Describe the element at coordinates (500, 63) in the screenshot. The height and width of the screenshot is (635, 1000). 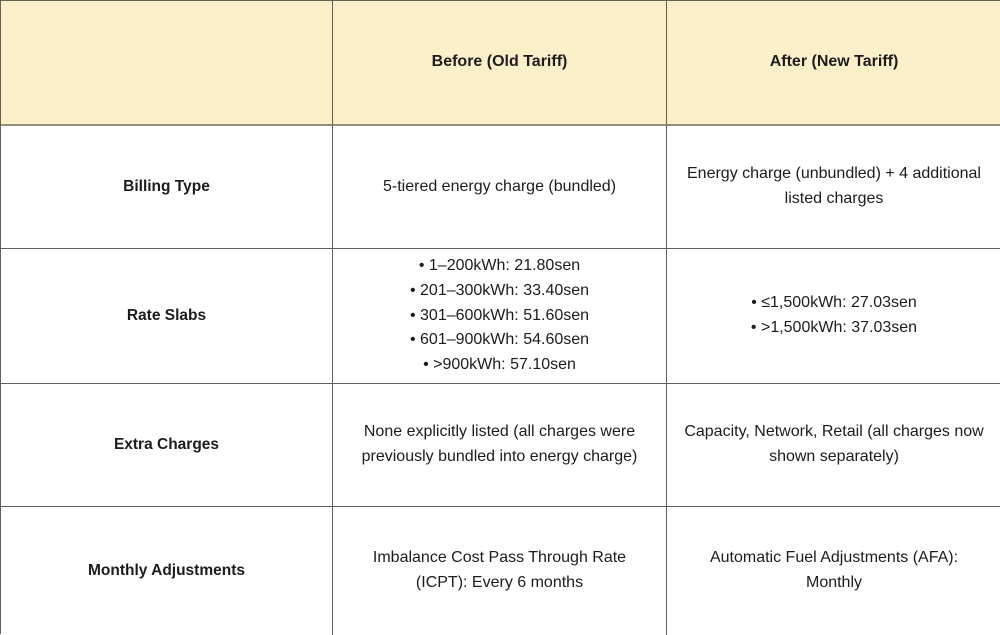
I see `header-cell-before: Before (Old Tariff)` at that location.